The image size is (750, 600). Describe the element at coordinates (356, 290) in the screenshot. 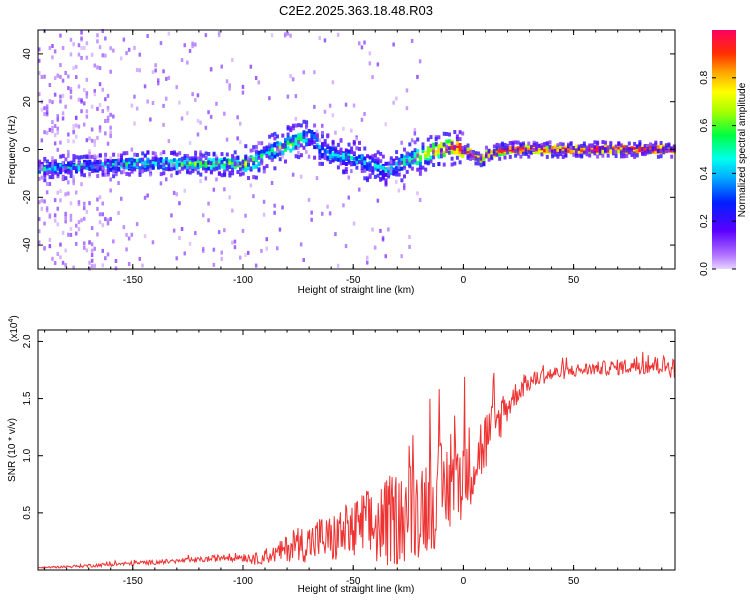

I see `spectrogram-x-label: Height of straight line (km)` at that location.